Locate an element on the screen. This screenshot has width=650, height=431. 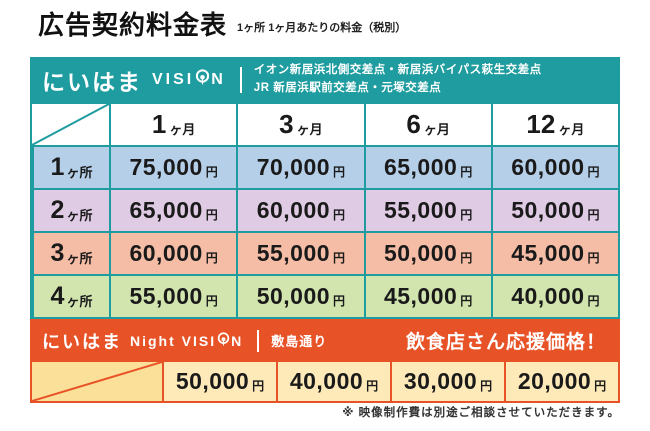
row-label-1place: 1 ヶ所 is located at coordinates (70, 166).